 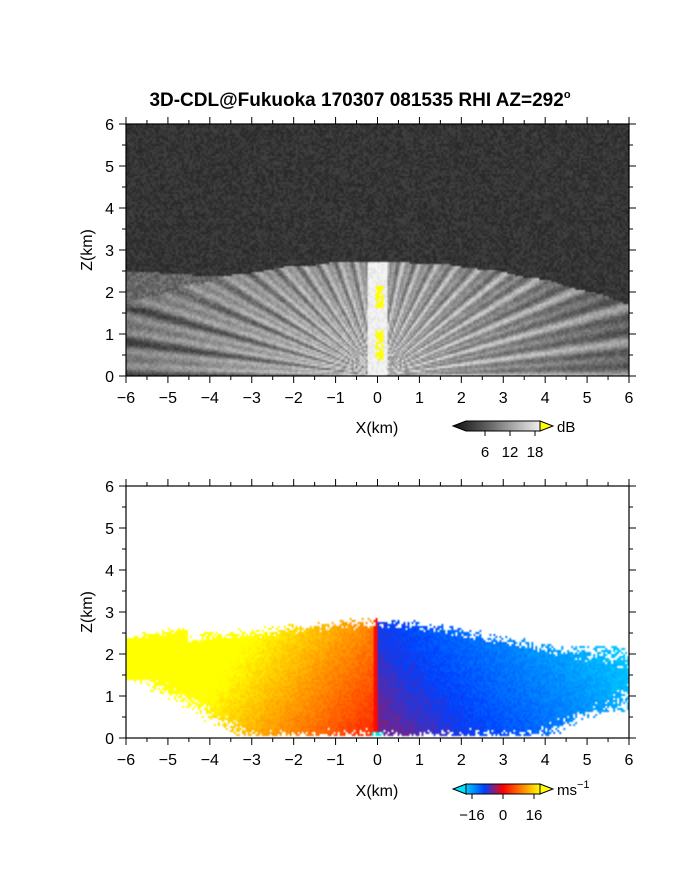 What do you see at coordinates (566, 427) in the screenshot?
I see `colorbar-unit: dB` at bounding box center [566, 427].